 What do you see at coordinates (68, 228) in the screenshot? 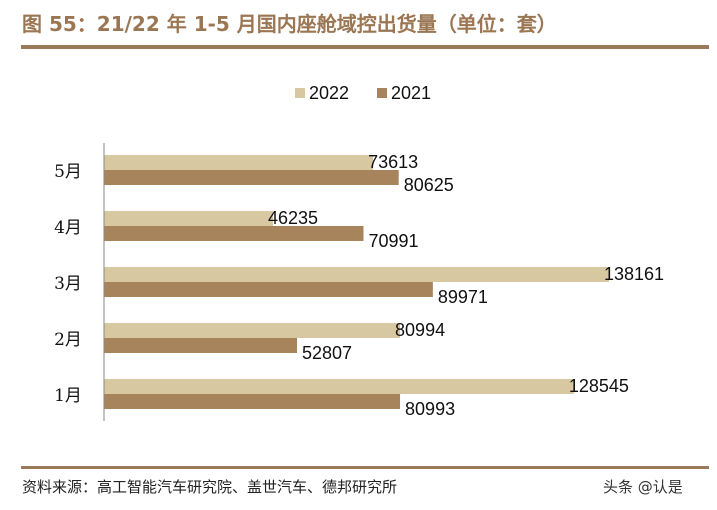
I see `category-label: 4月` at bounding box center [68, 228].